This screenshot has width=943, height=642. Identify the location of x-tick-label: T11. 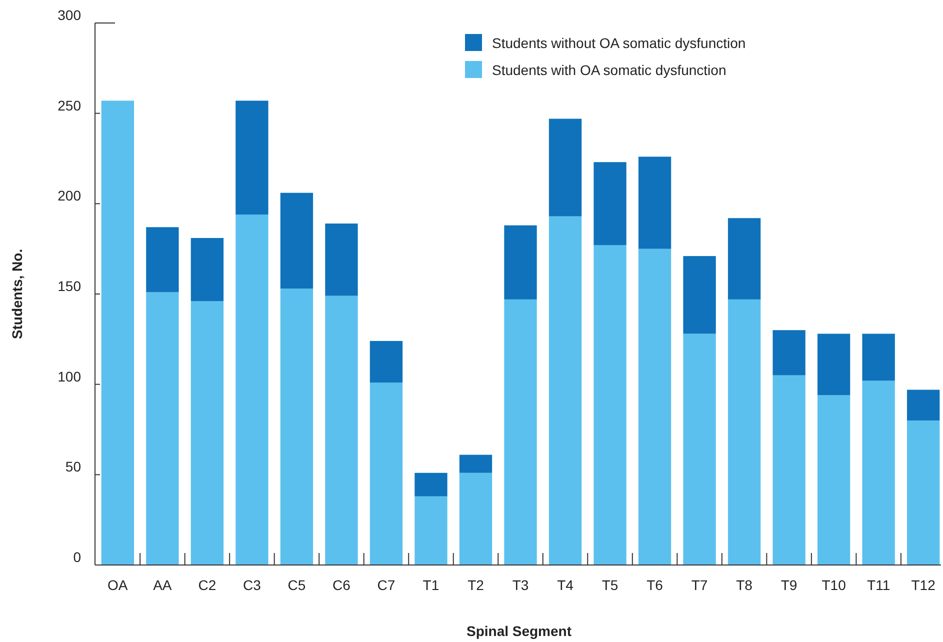
(878, 585).